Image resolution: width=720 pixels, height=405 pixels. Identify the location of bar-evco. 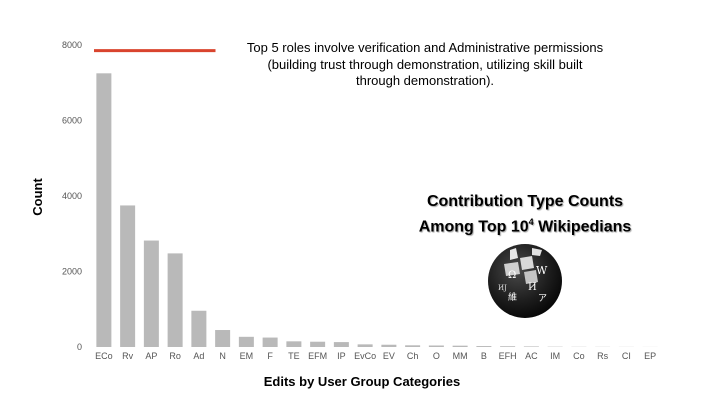
(365, 345).